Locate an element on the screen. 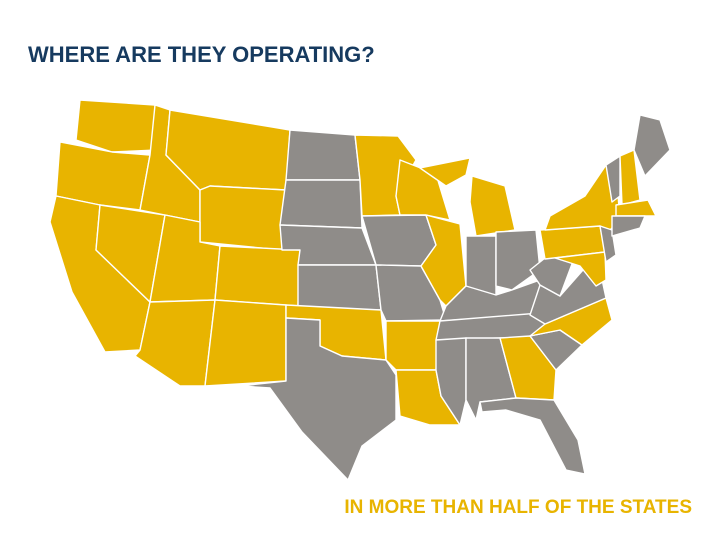 The image size is (720, 540). caption: IN MORE THAN HALF OF THE STATES is located at coordinates (518, 507).